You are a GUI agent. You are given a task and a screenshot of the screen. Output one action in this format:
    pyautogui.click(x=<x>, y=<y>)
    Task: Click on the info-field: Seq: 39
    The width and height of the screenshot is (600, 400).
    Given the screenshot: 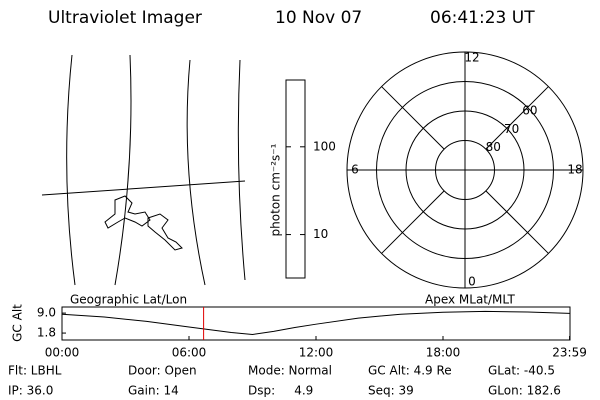 What is the action you would take?
    pyautogui.click(x=391, y=391)
    